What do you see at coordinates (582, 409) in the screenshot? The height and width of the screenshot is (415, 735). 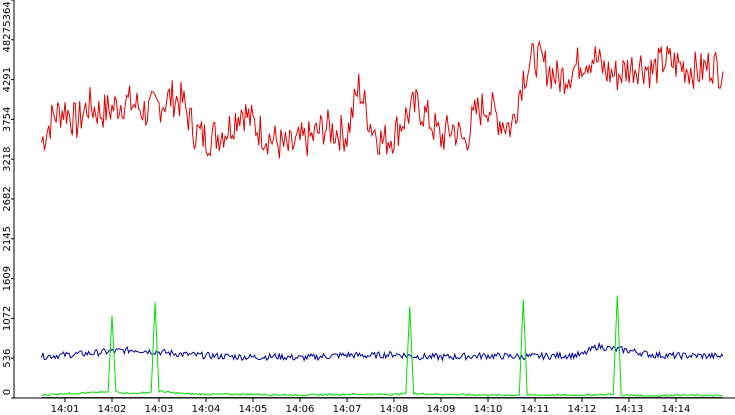 I see `x-tick-label: 14:12` at bounding box center [582, 409].